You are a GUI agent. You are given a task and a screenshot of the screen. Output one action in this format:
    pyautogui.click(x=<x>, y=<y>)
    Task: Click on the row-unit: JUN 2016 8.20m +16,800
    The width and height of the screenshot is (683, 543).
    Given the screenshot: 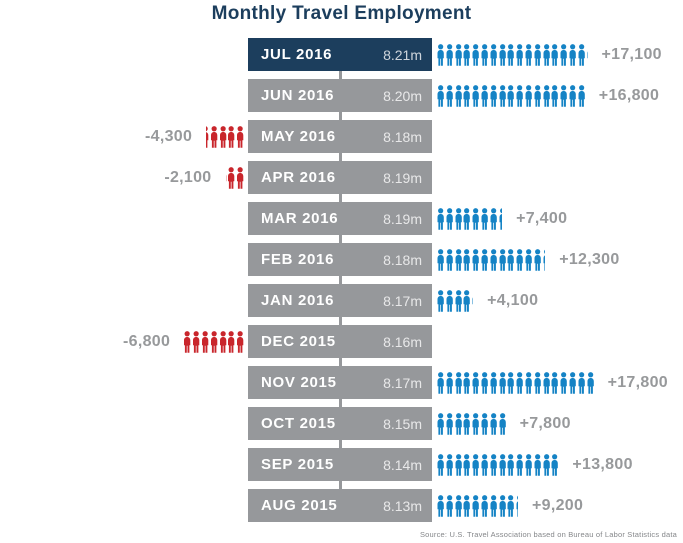 What is the action you would take?
    pyautogui.click(x=341, y=99)
    